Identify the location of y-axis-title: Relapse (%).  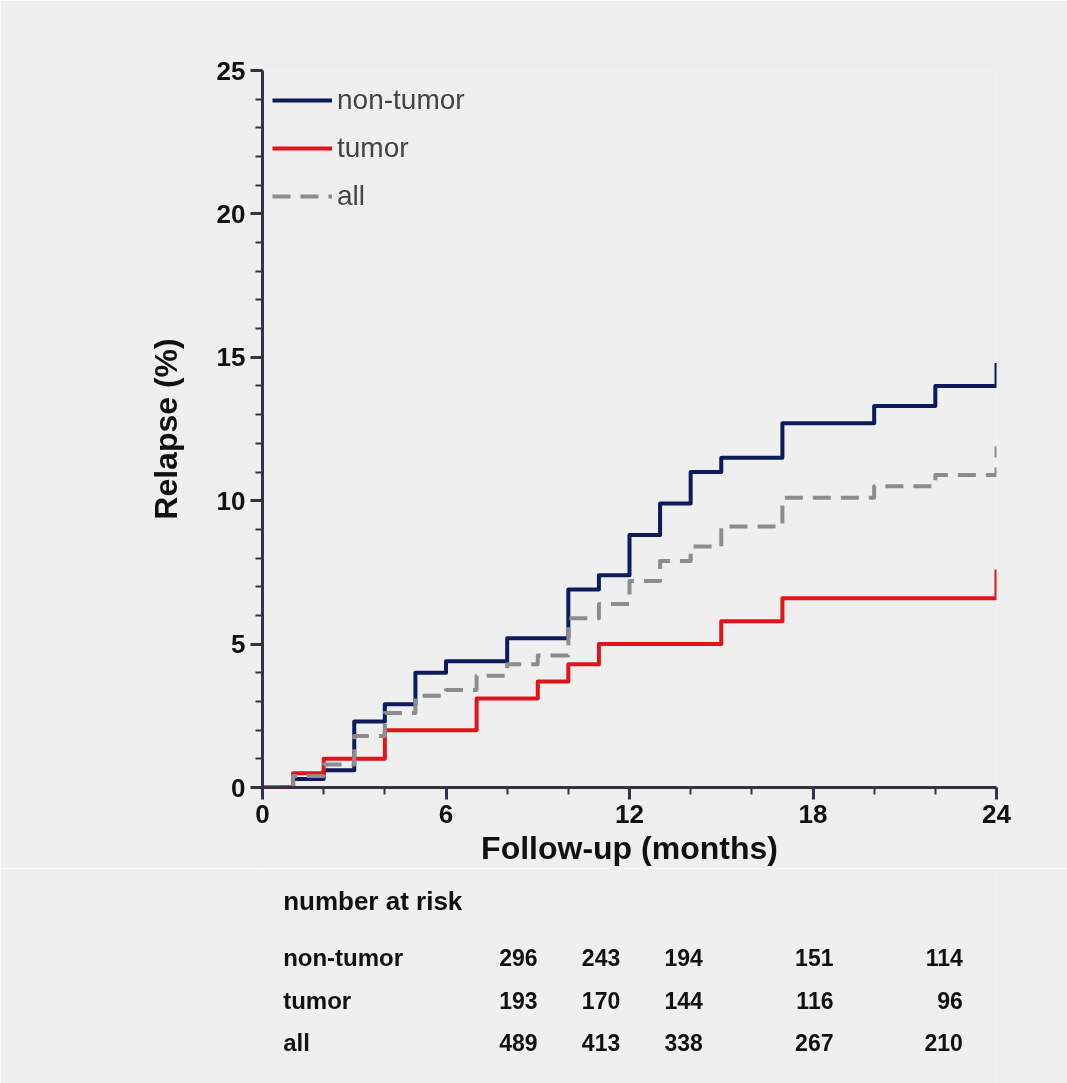
(165, 429).